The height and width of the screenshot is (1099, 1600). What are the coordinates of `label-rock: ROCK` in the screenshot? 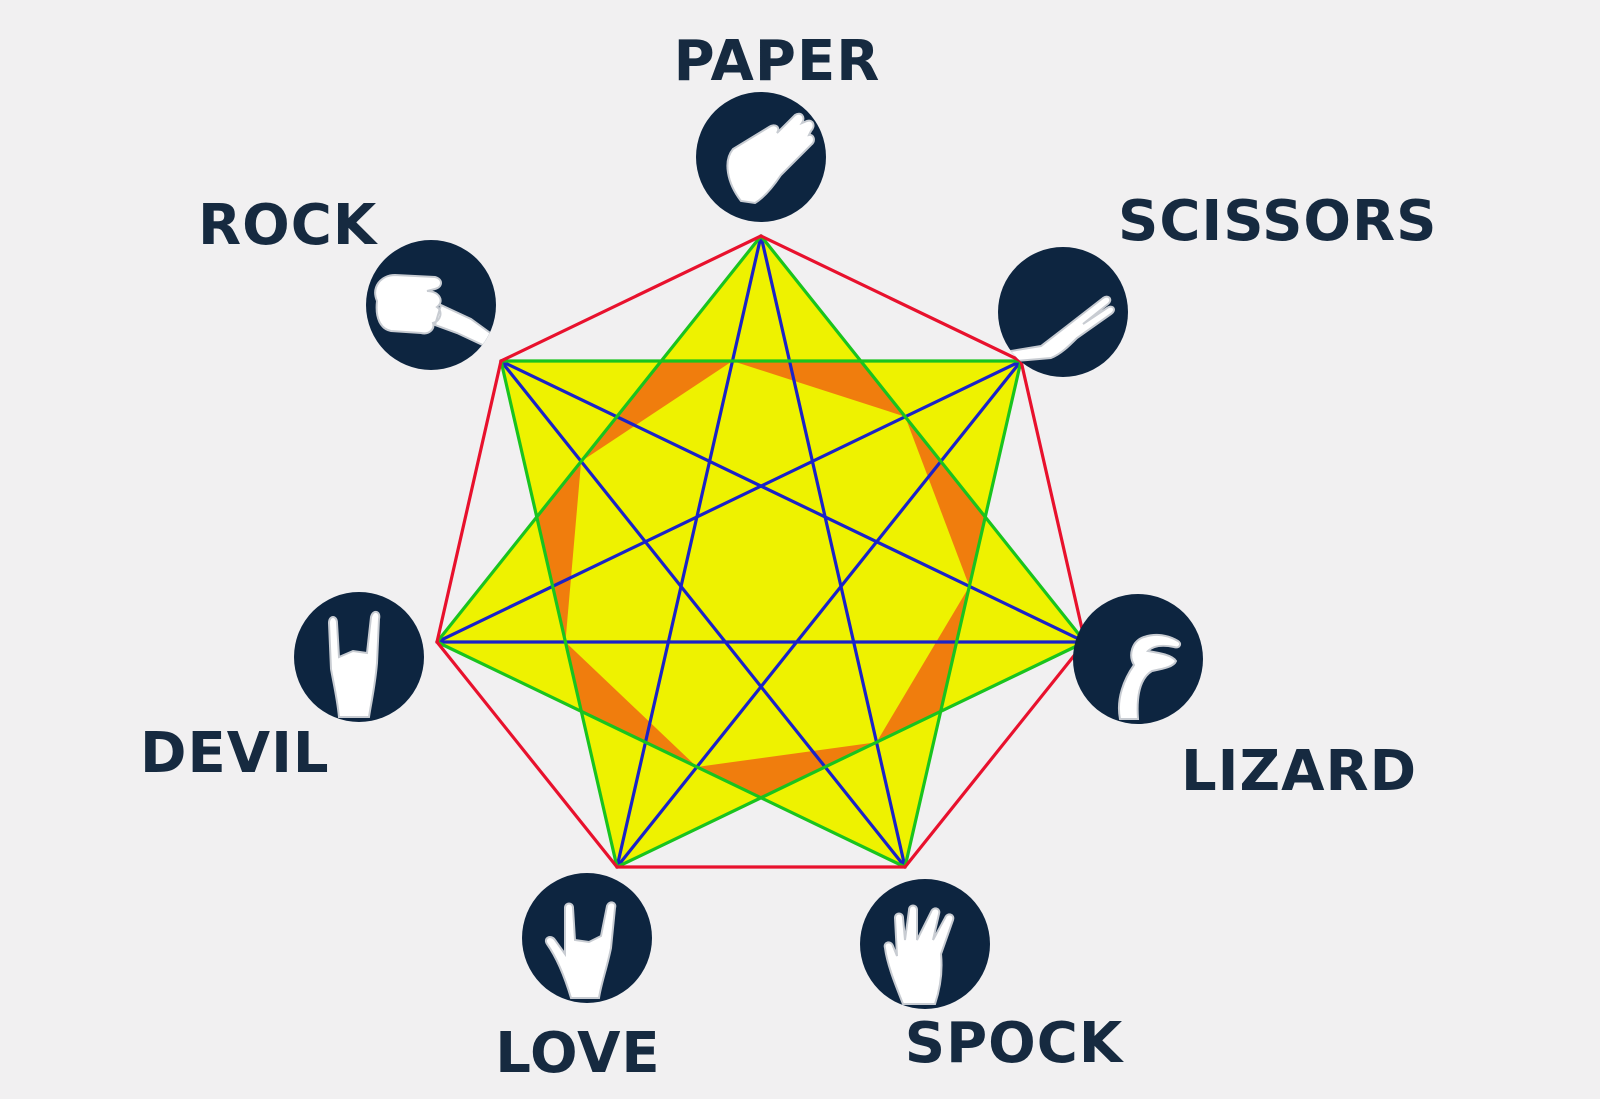 It's located at (288, 225).